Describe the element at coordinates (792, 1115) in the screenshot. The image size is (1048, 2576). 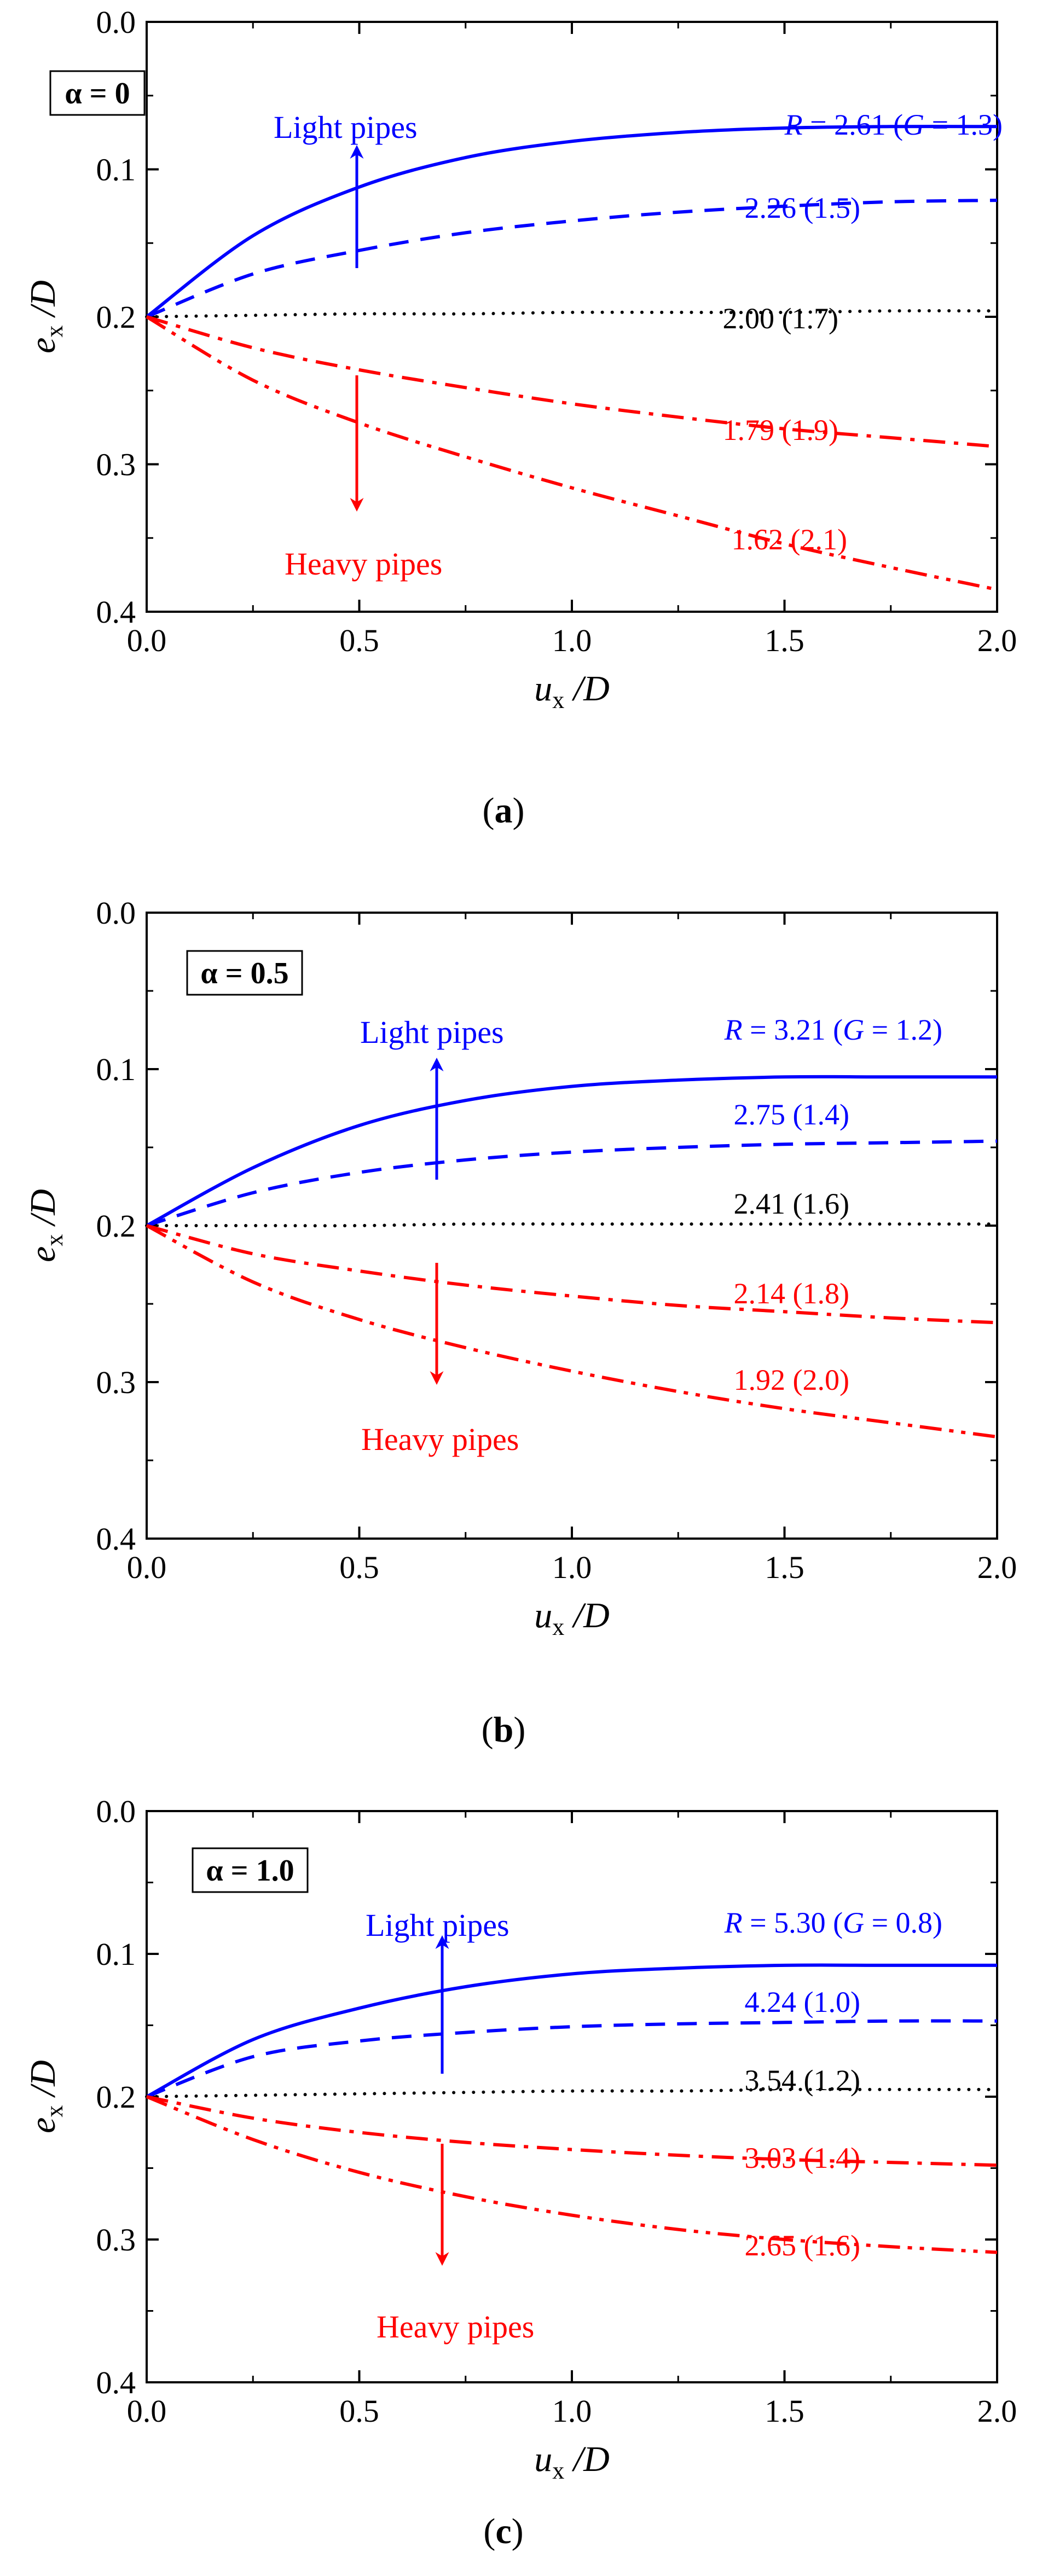
I see `series-label-1: 2.75 (1.4)` at that location.